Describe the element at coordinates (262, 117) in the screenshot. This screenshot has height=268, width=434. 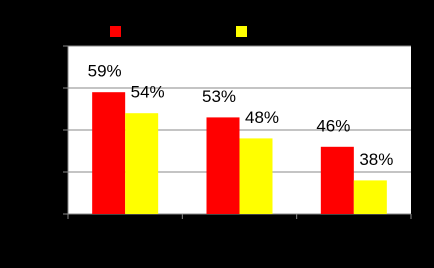
I see `value-label: 48%` at that location.